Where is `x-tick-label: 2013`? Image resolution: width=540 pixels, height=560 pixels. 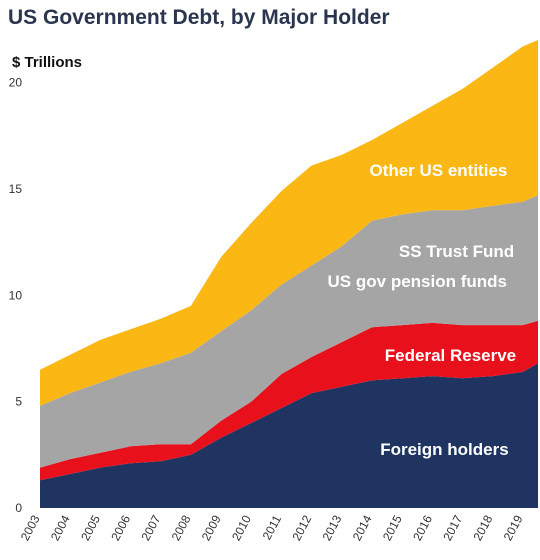
x-tick-label: 2013 is located at coordinates (332, 528).